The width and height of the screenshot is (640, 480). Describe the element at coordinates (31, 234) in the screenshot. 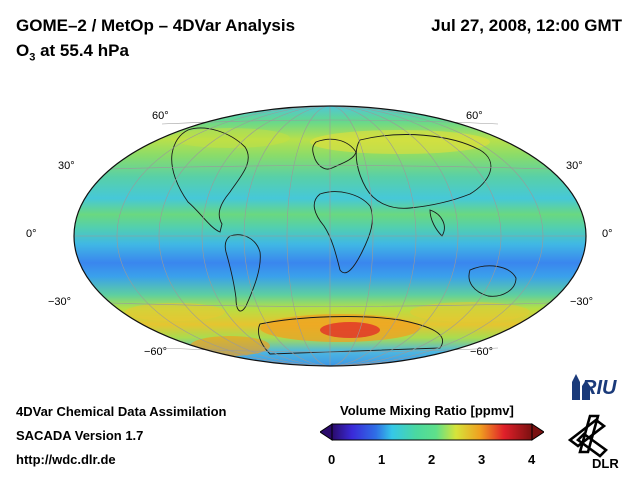

I see `lat-label-left-0: 0°` at that location.